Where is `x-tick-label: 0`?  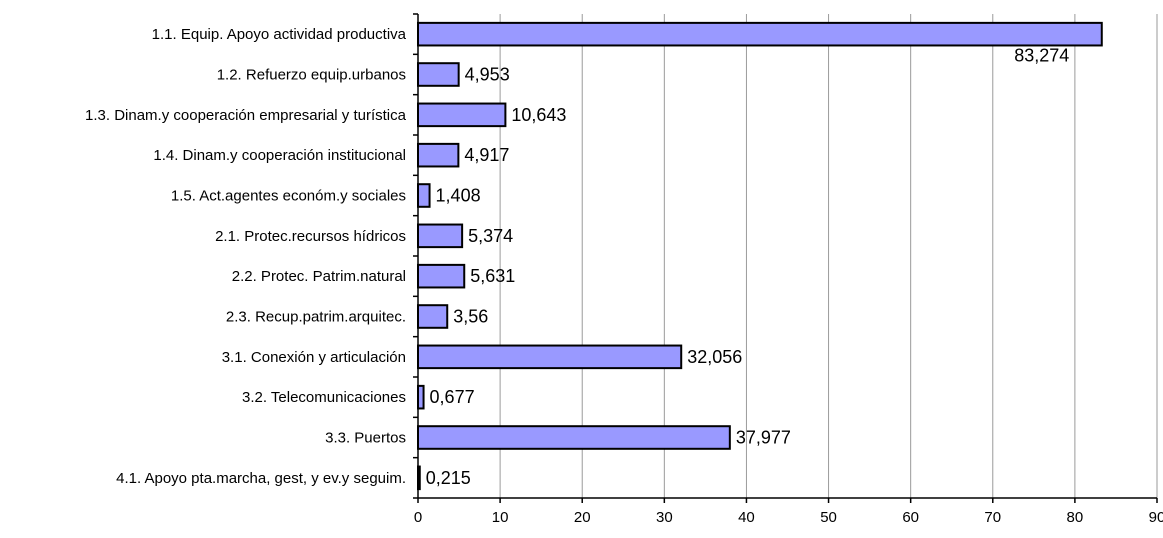
x-tick-label: 0 is located at coordinates (418, 517).